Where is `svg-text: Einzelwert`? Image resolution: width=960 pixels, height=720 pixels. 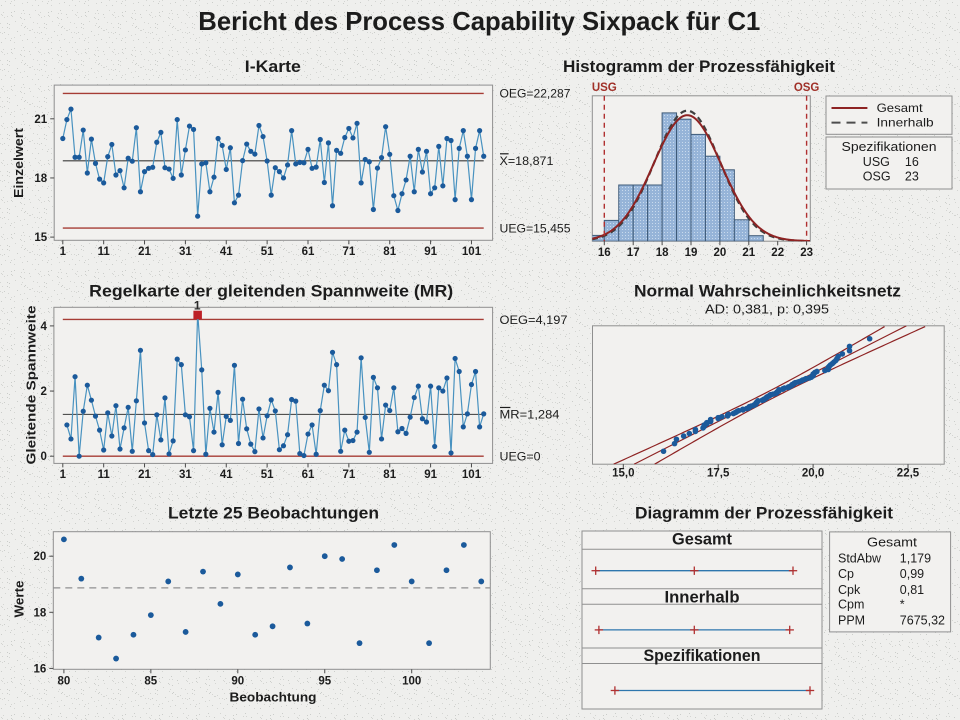
svg-text: Einzelwert is located at coordinates (18, 162).